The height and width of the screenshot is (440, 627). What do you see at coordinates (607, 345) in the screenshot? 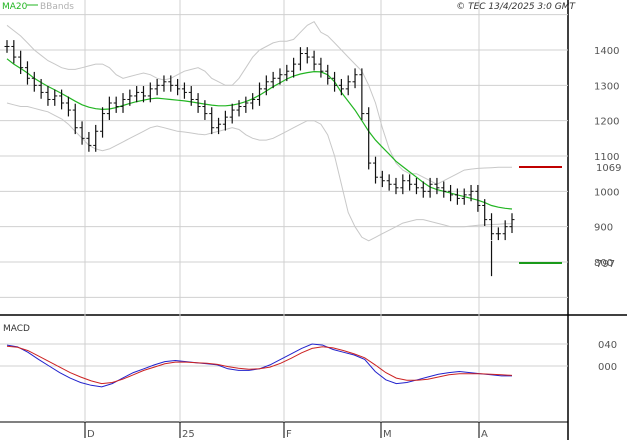
I see `macd-tick-label: 040` at bounding box center [607, 345].